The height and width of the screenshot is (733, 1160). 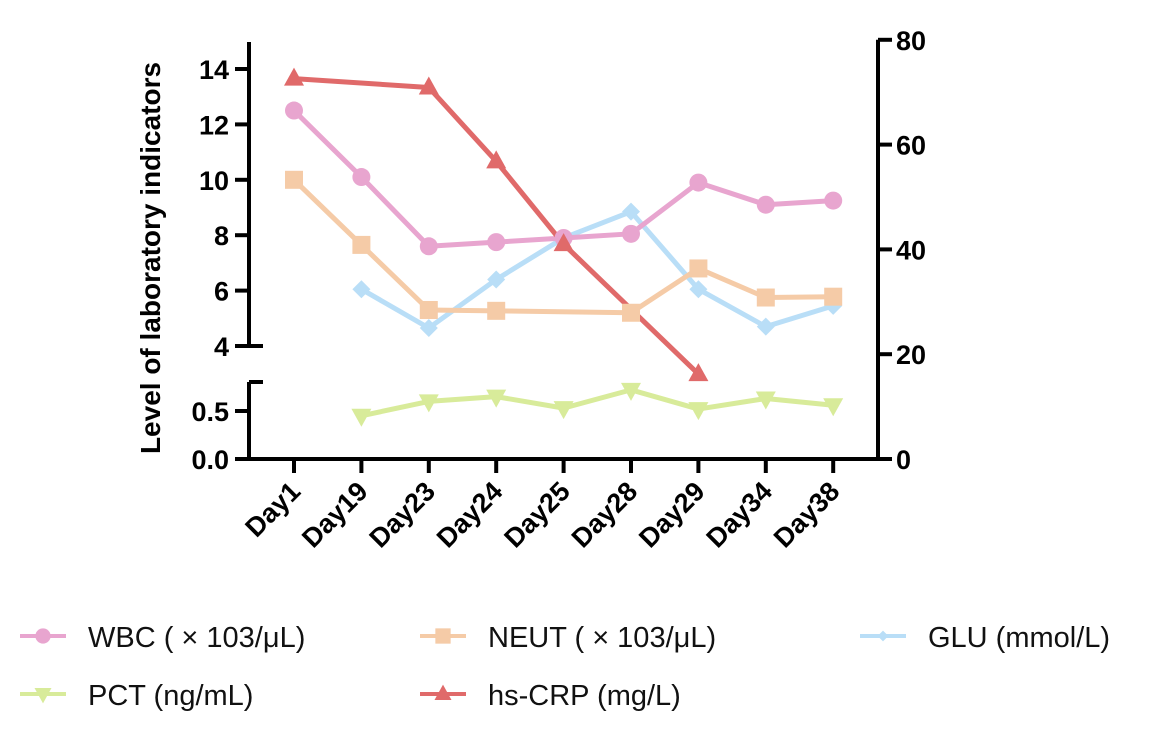 I want to click on legend-item: PCT (ng/mL), so click(x=136, y=696).